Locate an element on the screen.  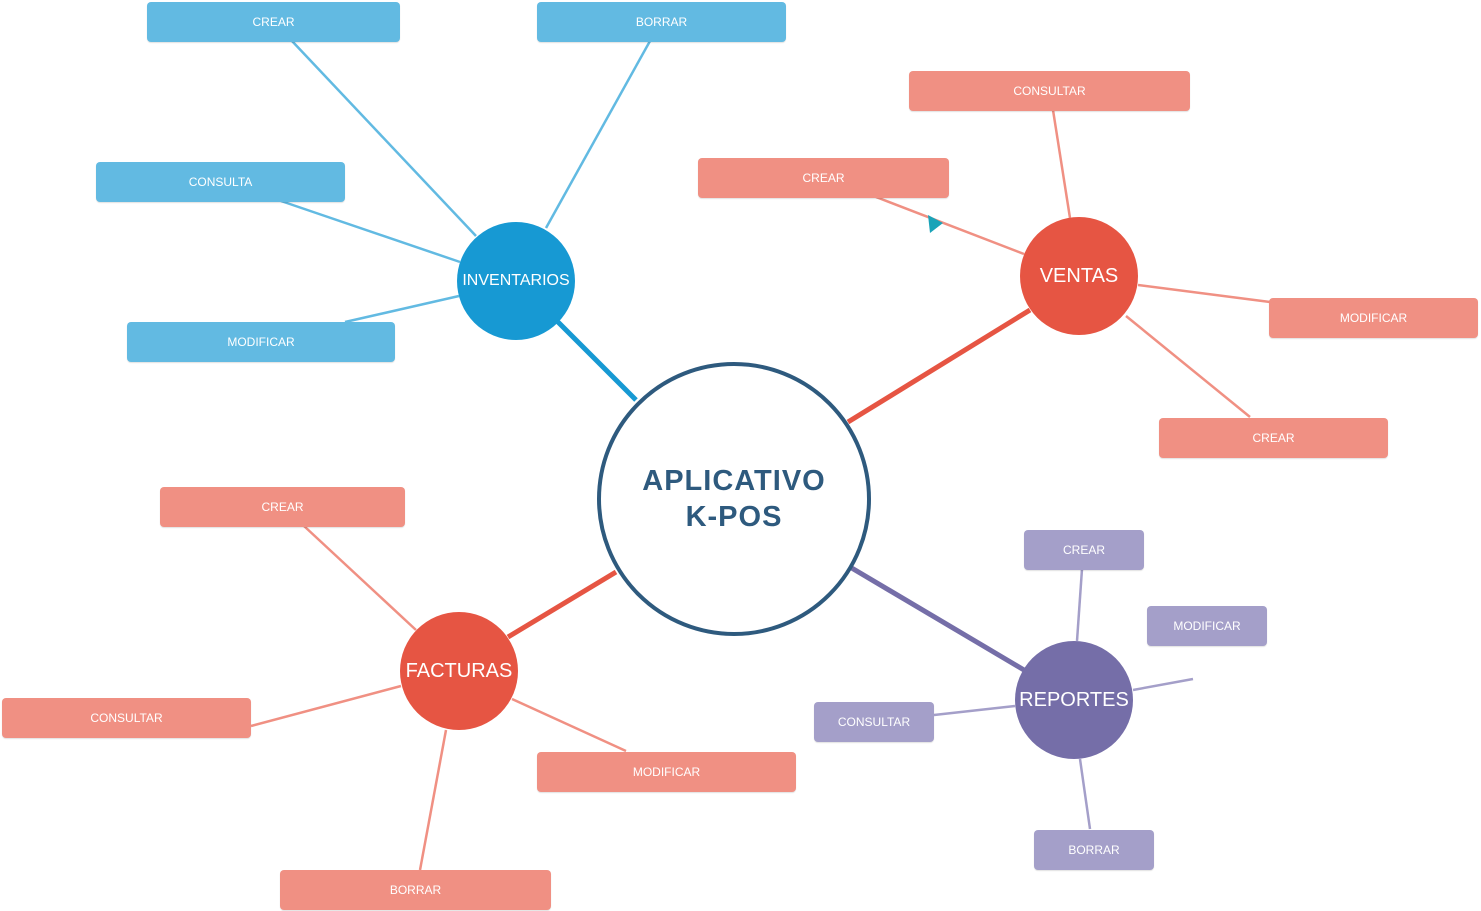
ventas-consultar-label: CONSULTAR is located at coordinates (1049, 91).